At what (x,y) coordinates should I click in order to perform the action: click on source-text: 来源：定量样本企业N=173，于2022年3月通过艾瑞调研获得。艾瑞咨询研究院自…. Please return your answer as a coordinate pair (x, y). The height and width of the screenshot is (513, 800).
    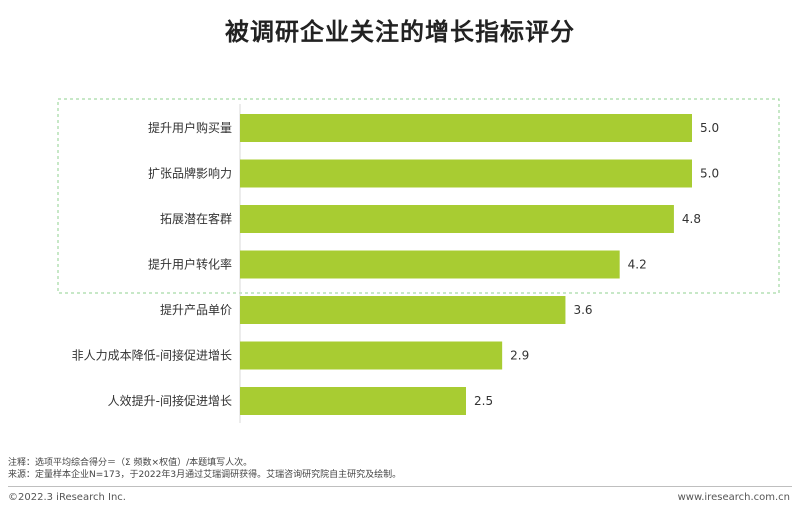
    Looking at the image, I should click on (205, 475).